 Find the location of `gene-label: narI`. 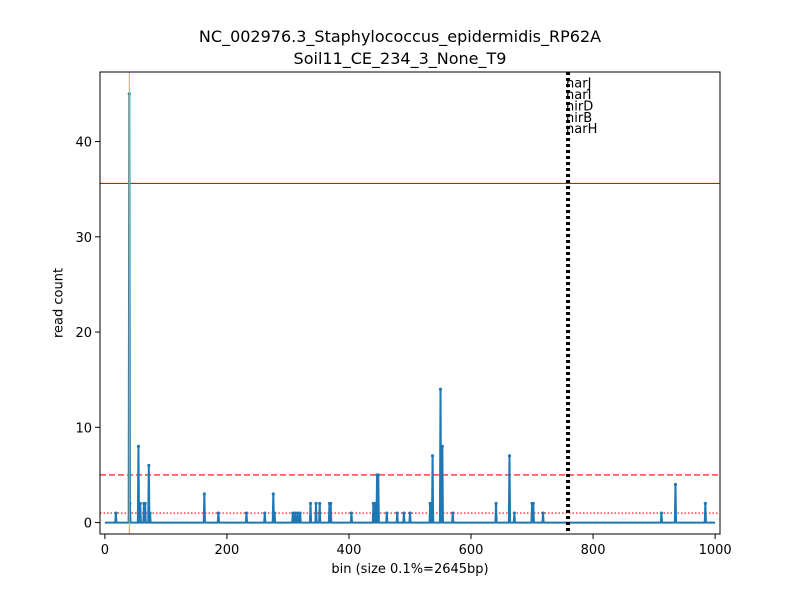

gene-label: narI is located at coordinates (578, 95).